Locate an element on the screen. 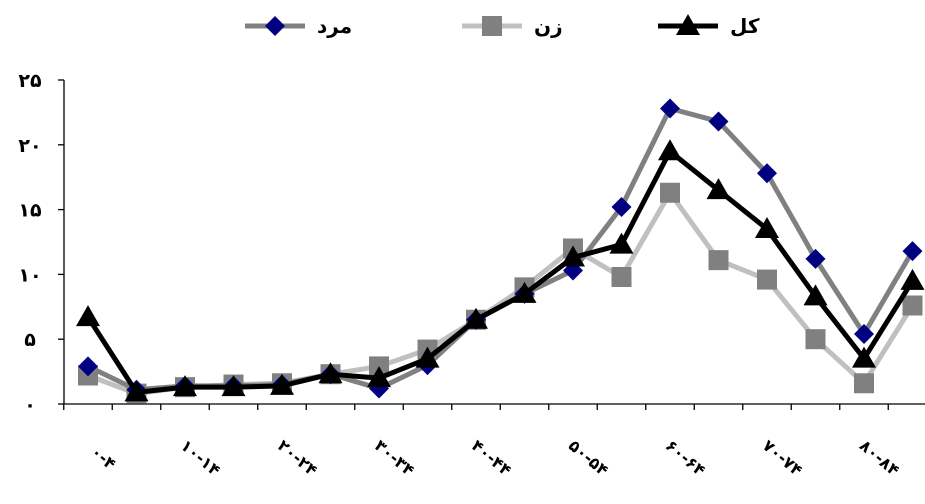 The height and width of the screenshot is (504, 925). y-tick-label: ۱۰ is located at coordinates (29, 275).